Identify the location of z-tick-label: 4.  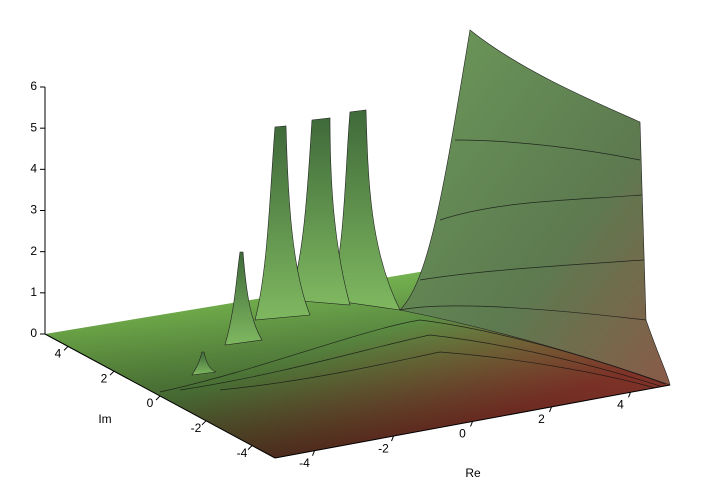
(33, 169).